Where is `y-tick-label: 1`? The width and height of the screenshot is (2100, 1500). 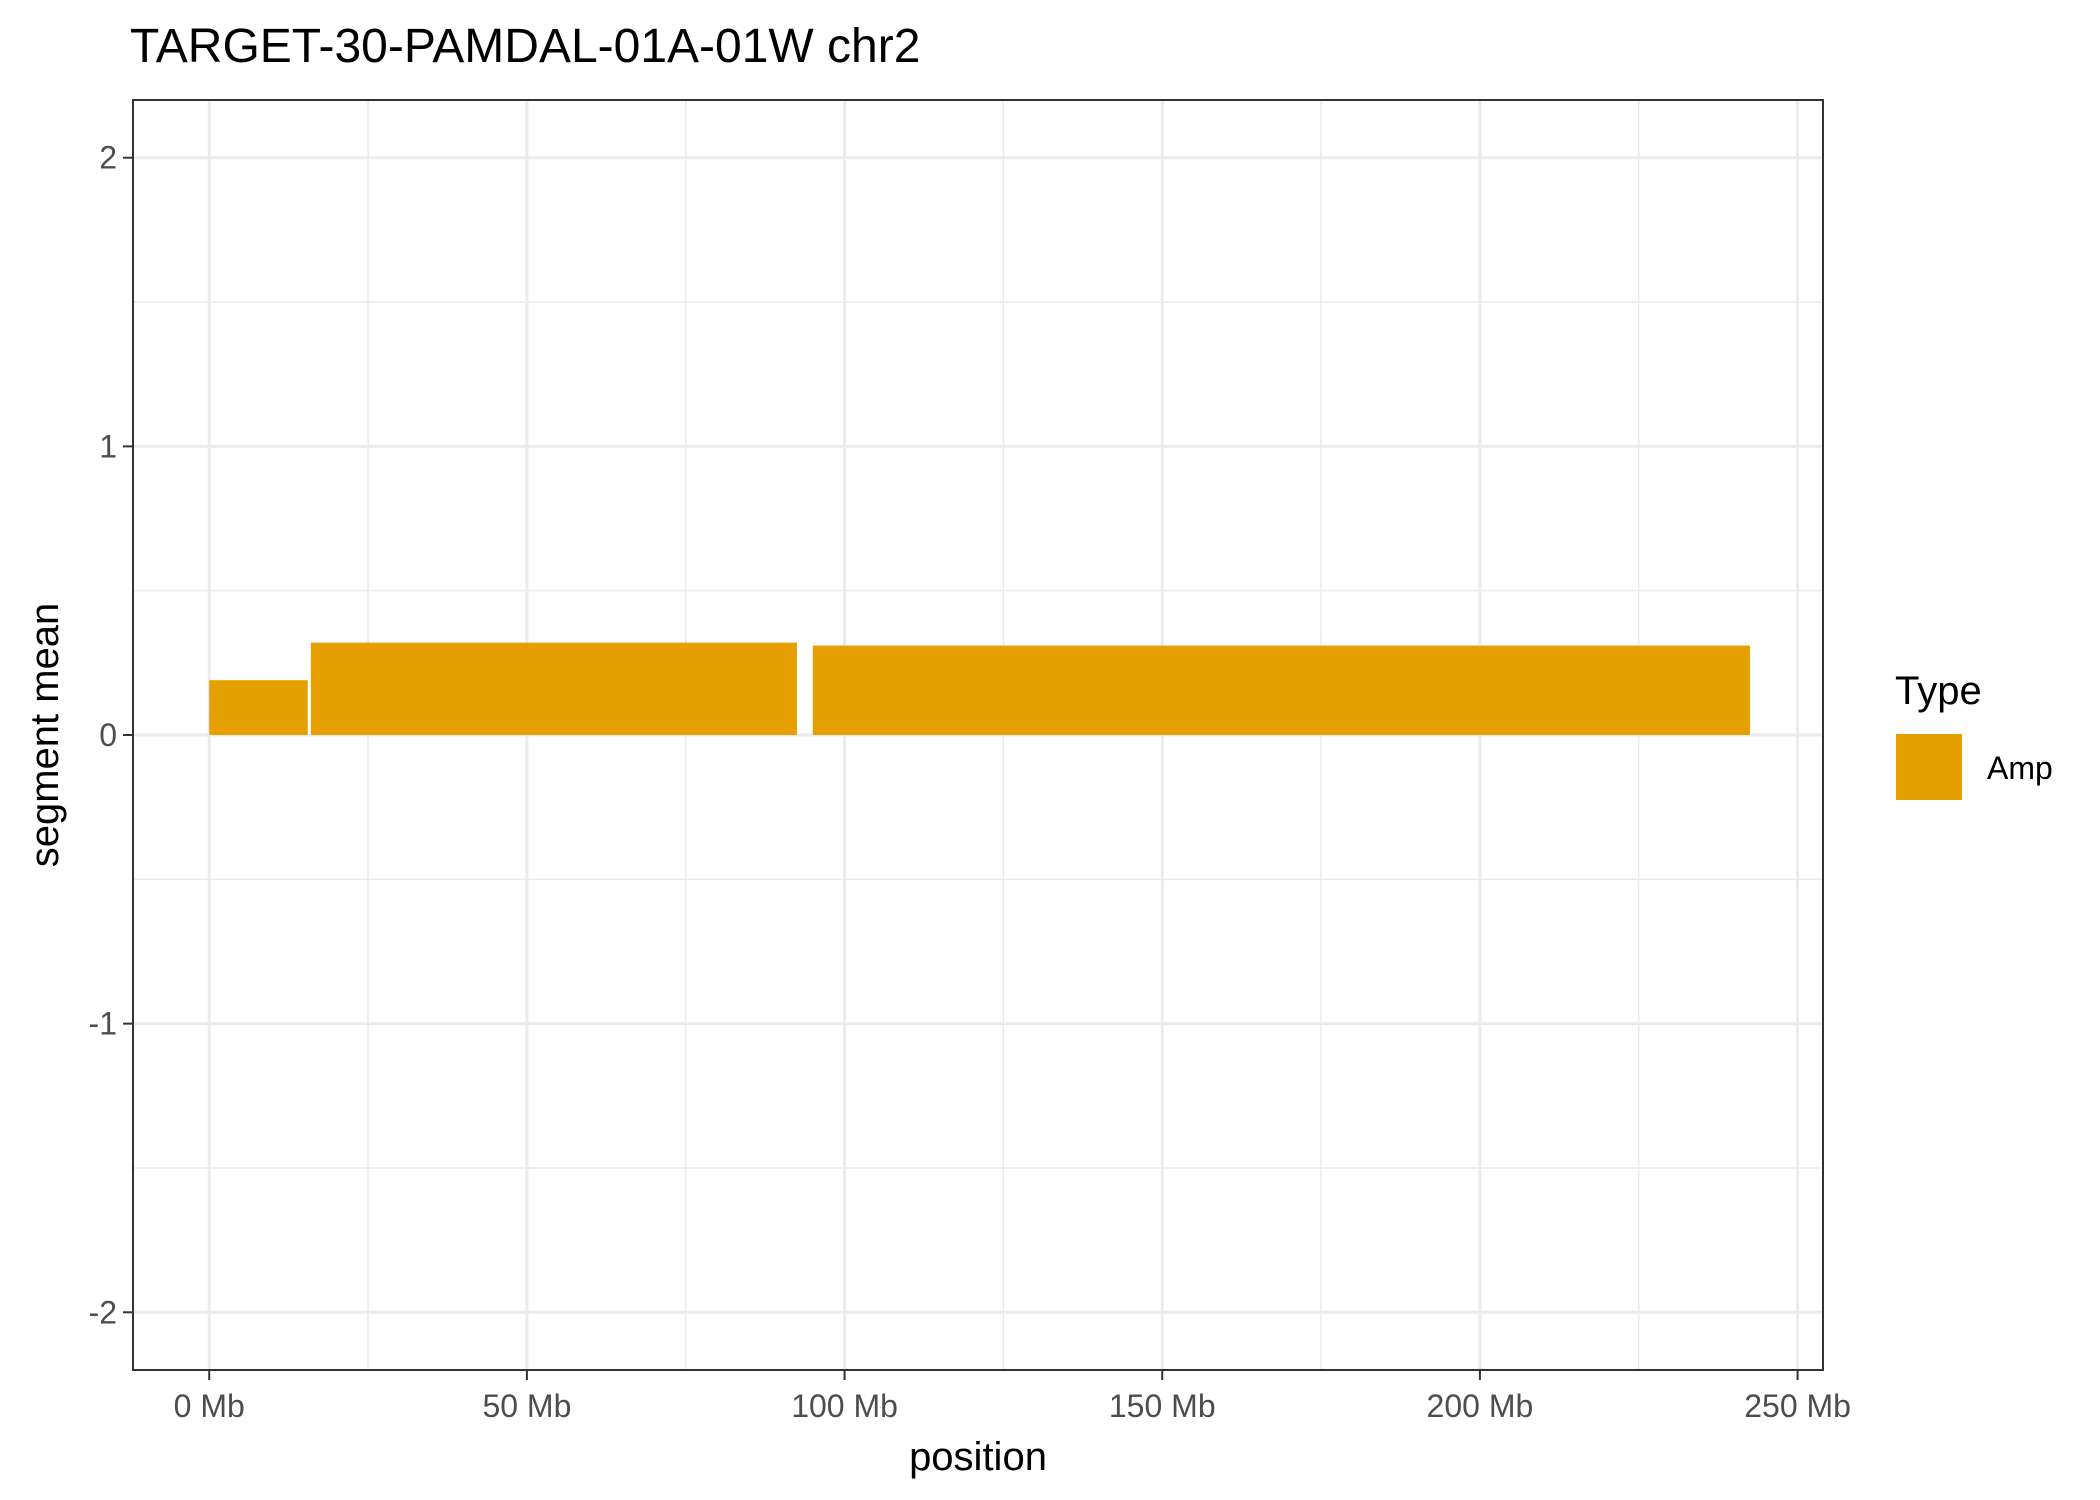 y-tick-label: 1 is located at coordinates (108, 446).